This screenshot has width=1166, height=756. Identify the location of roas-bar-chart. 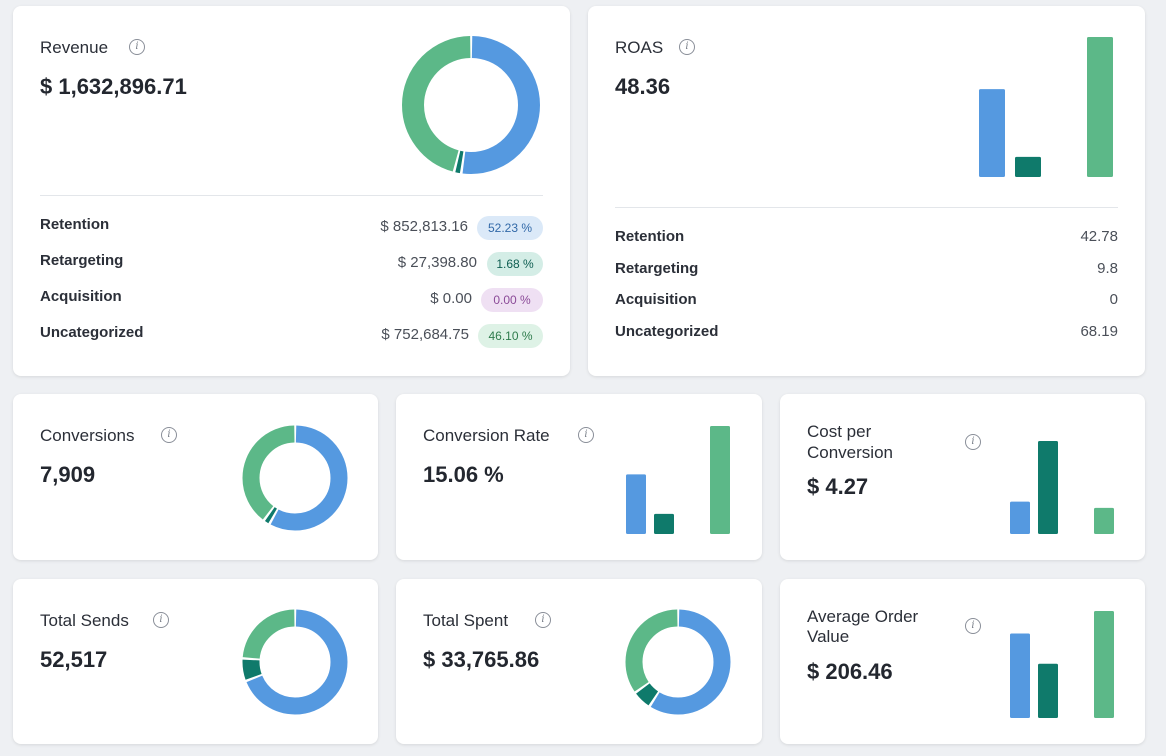
(1046, 107).